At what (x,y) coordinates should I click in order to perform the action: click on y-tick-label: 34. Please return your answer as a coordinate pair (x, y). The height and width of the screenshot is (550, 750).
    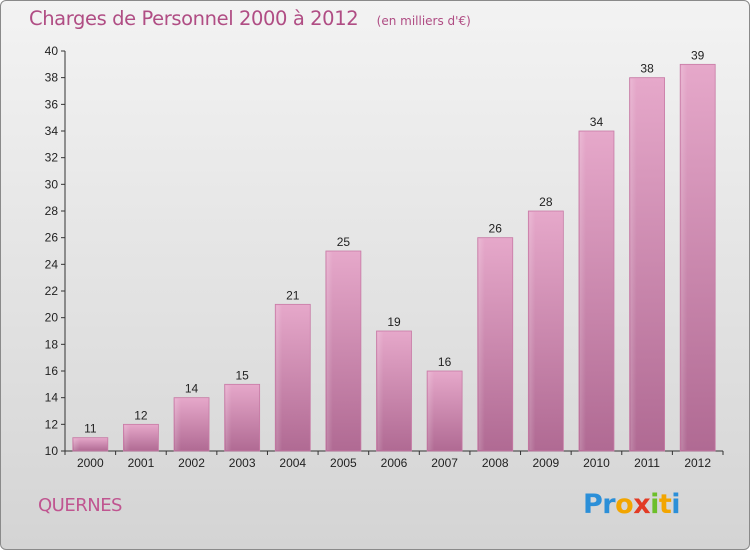
    Looking at the image, I should click on (52, 131).